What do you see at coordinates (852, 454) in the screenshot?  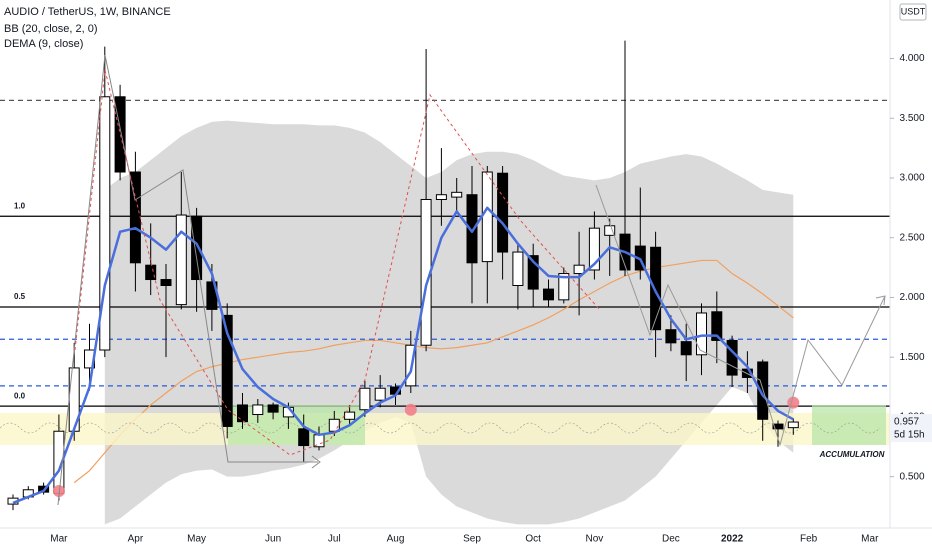 I see `annotation: ACCUMULATION` at bounding box center [852, 454].